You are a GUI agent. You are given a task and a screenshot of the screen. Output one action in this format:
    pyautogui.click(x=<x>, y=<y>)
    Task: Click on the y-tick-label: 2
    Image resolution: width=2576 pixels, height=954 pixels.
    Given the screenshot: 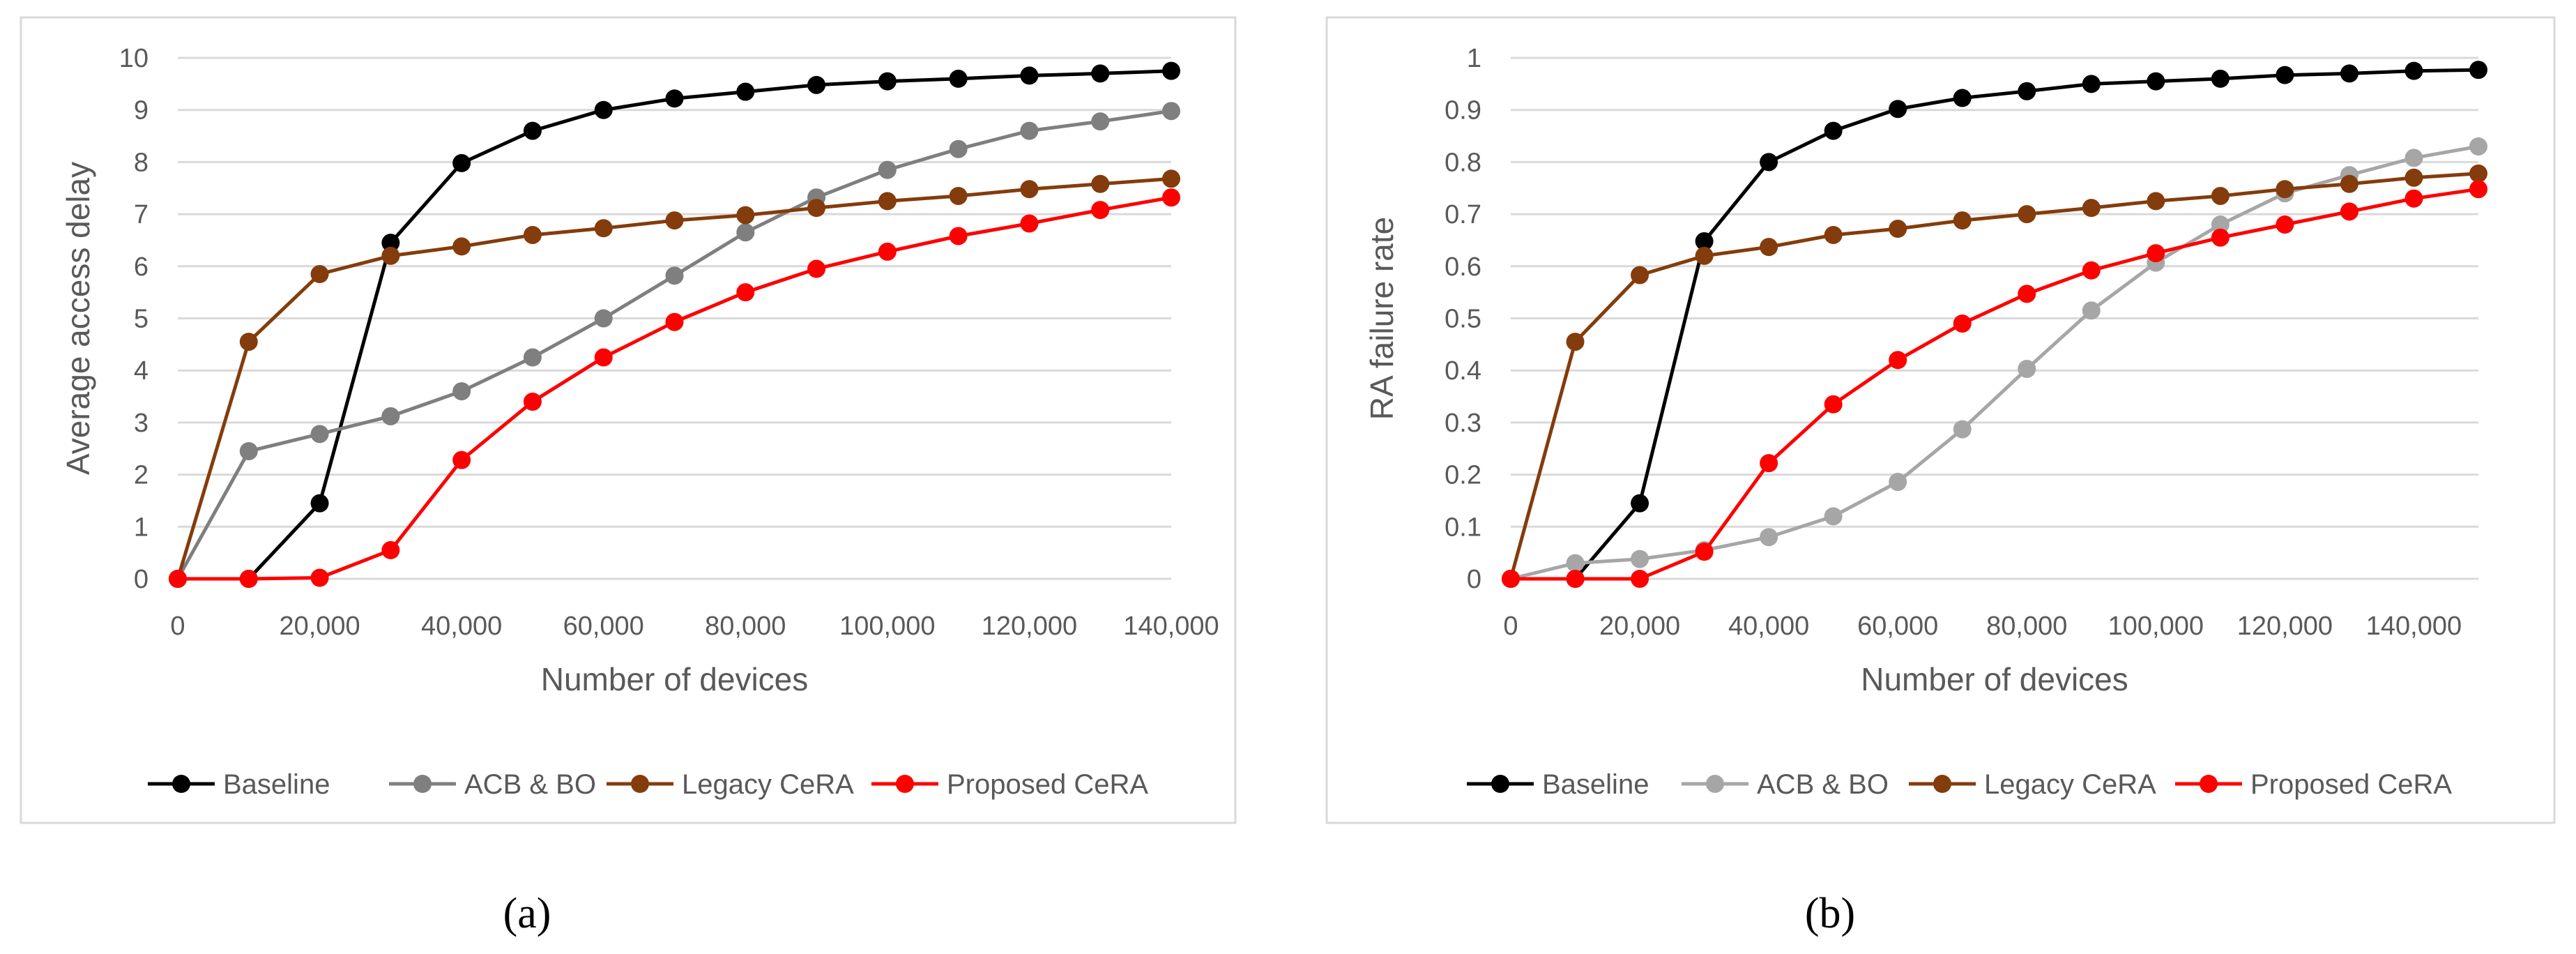 What is the action you would take?
    pyautogui.click(x=141, y=475)
    